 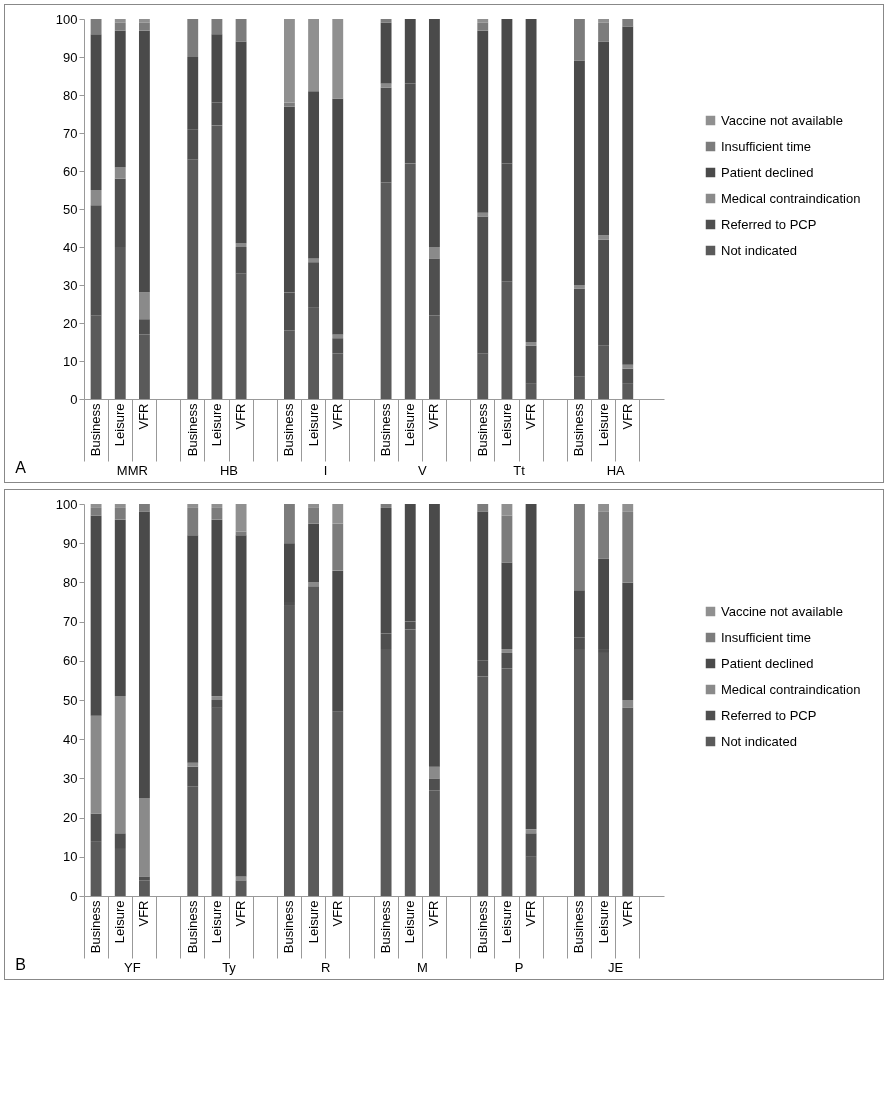 What do you see at coordinates (229, 967) in the screenshot?
I see `text: Ty` at bounding box center [229, 967].